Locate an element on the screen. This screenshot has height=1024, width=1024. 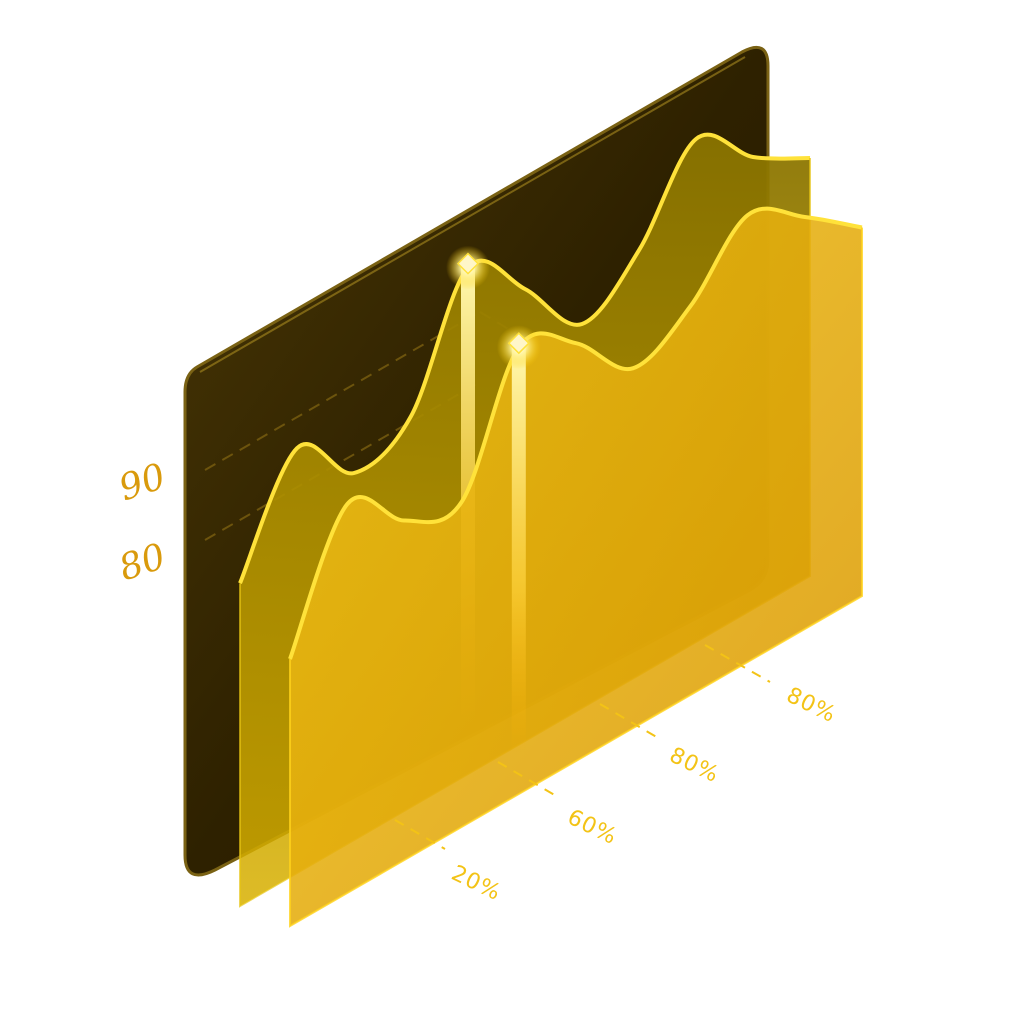
front-highlight-beam is located at coordinates (518, 550).